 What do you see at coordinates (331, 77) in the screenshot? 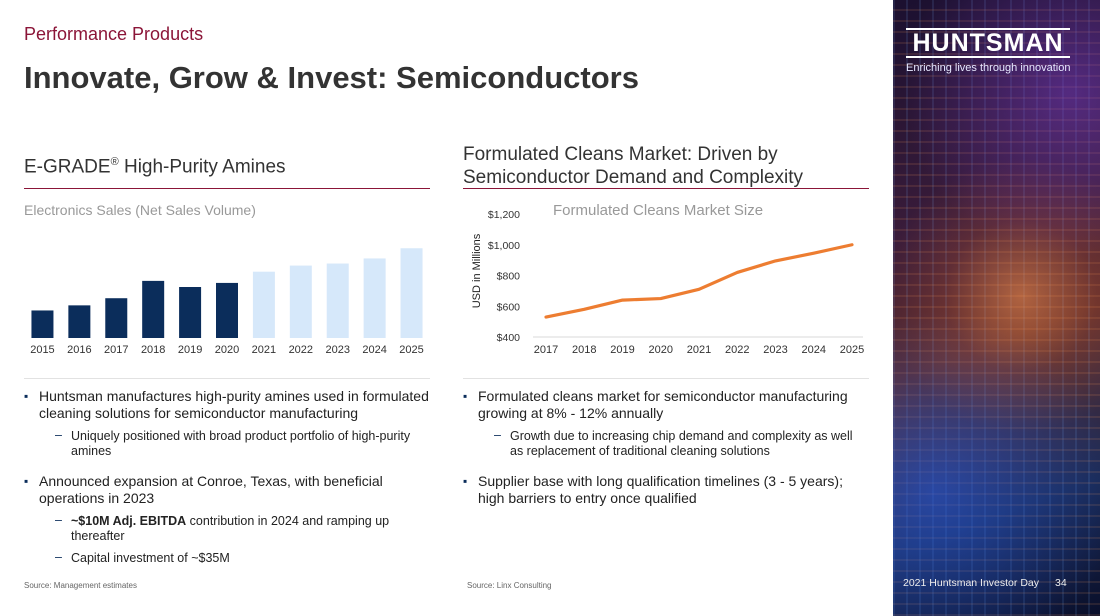
I see `page-title: Innovate, Grow & Invest: Semiconductors` at bounding box center [331, 77].